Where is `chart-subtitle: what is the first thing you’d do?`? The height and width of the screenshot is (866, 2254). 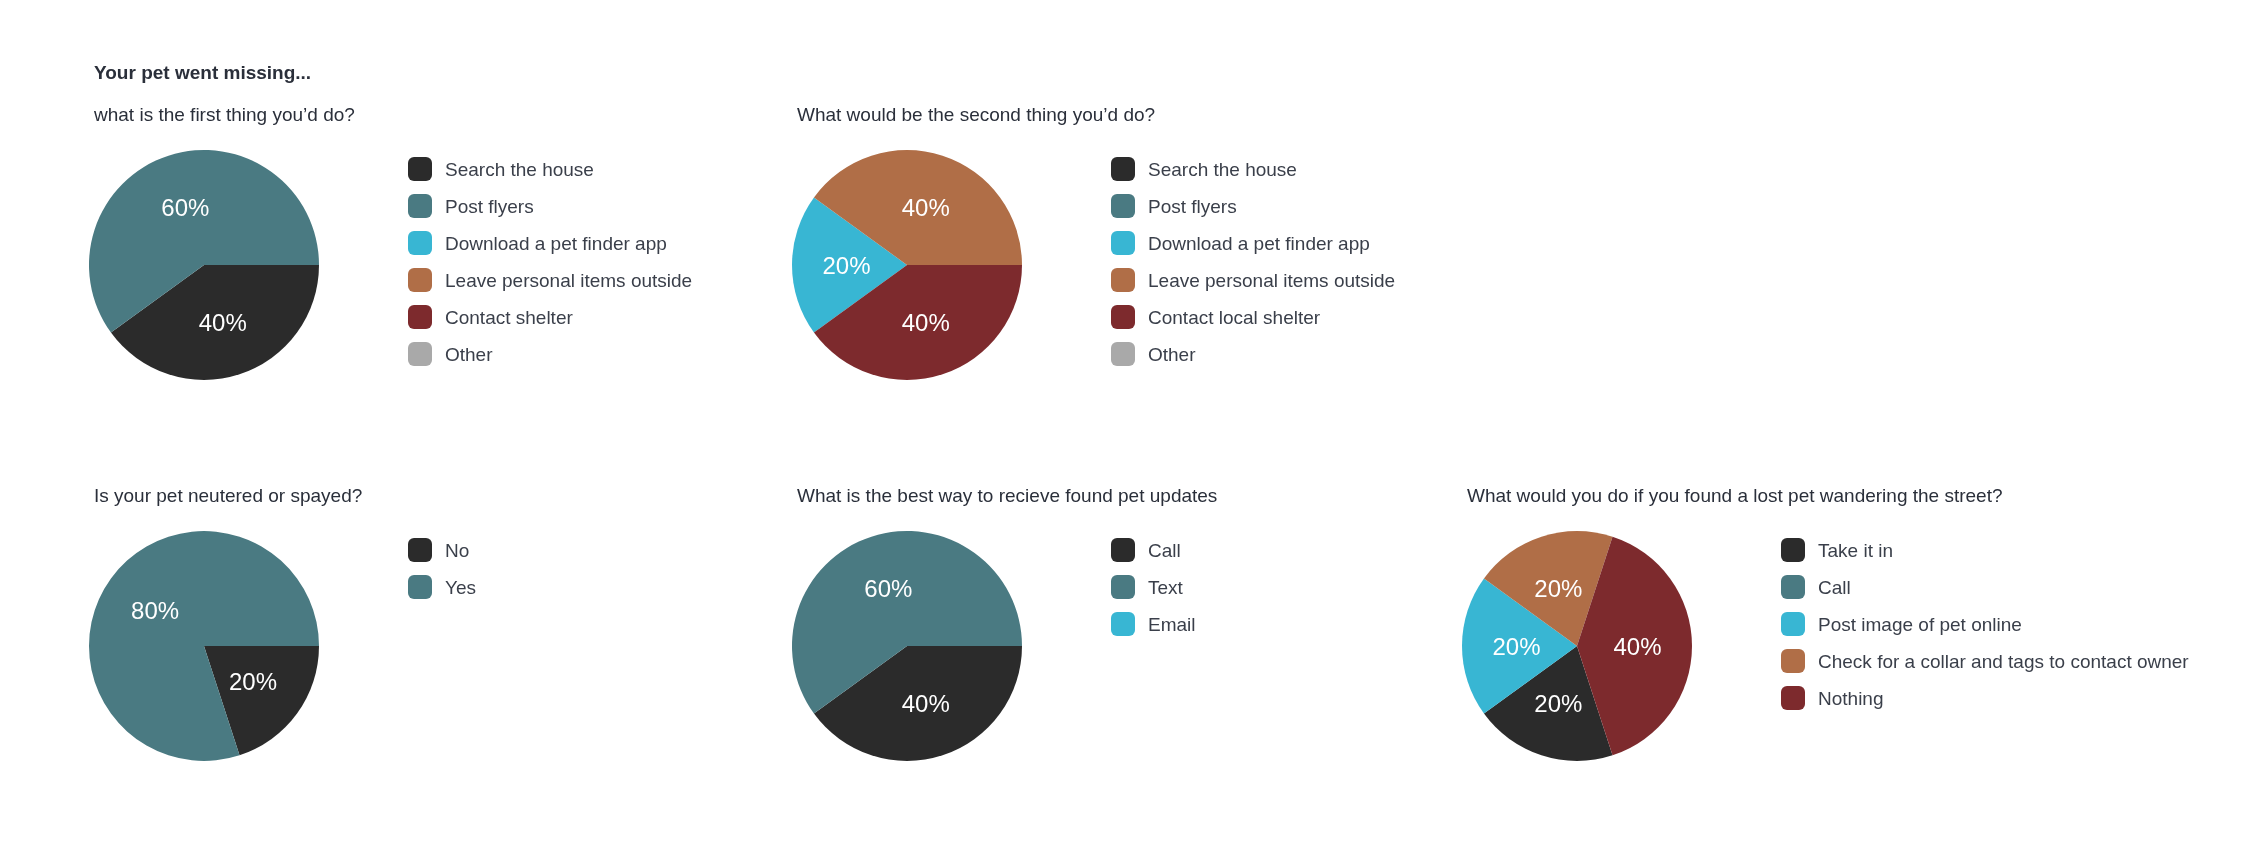
chart-subtitle: what is the first thing you’d do? is located at coordinates (224, 114).